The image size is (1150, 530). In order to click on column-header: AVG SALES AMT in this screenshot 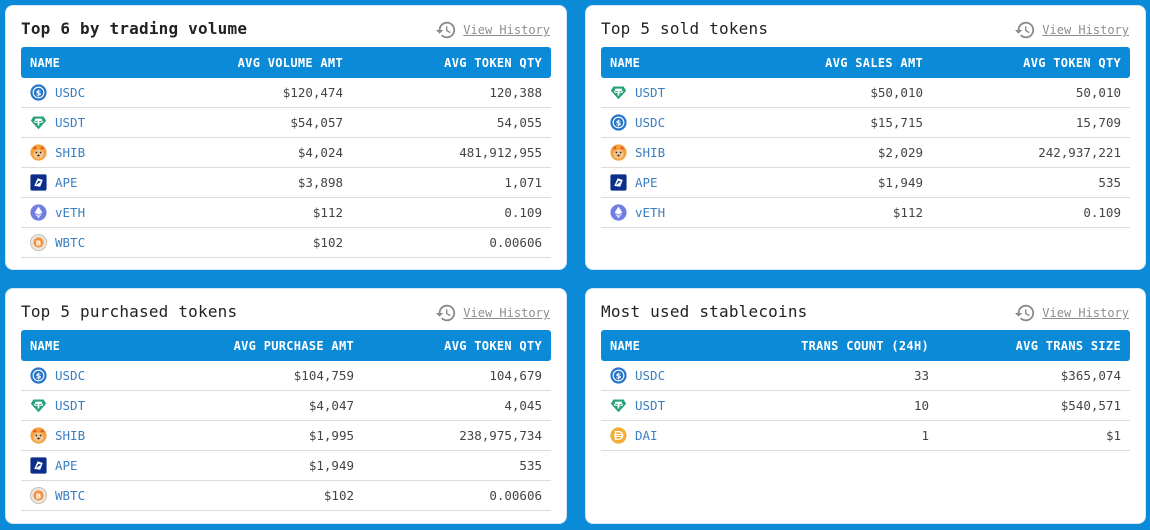, I will do `click(874, 62)`.